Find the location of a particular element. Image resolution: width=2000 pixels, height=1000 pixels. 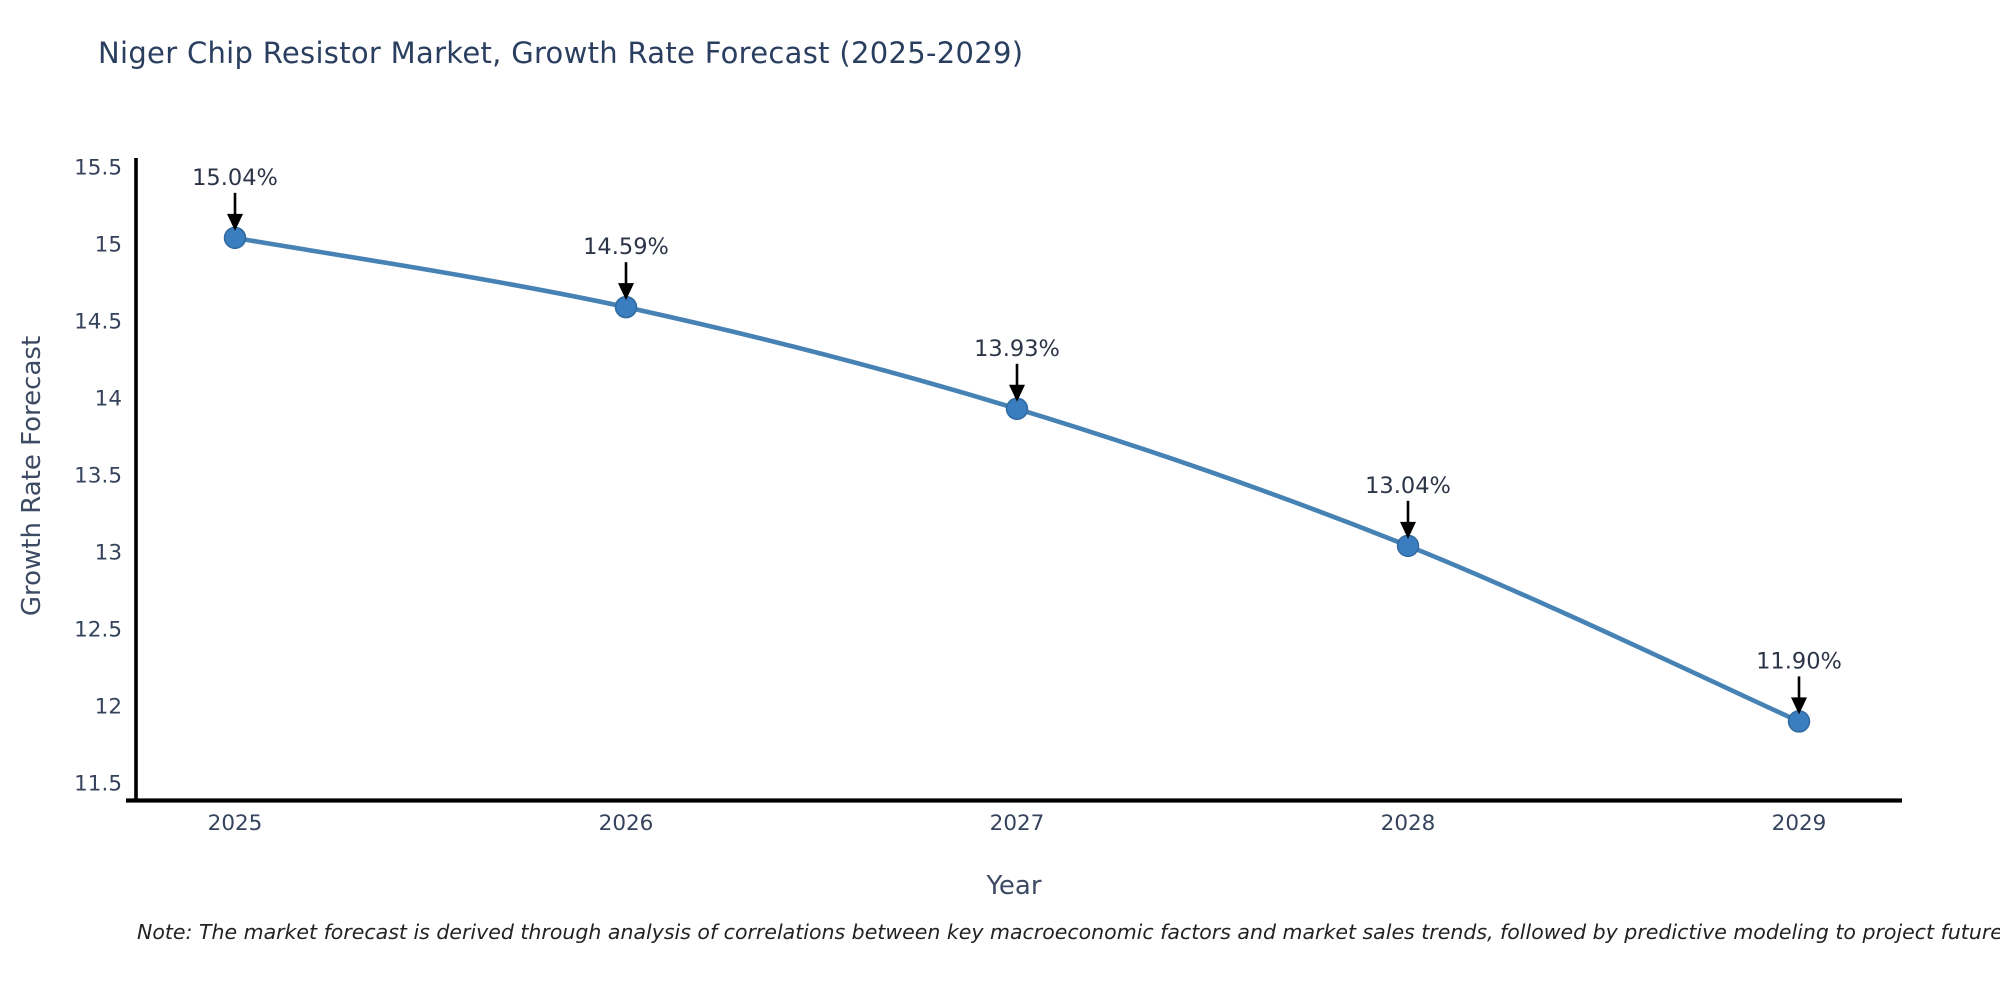

y-tick-label: 15.5 is located at coordinates (98, 168).